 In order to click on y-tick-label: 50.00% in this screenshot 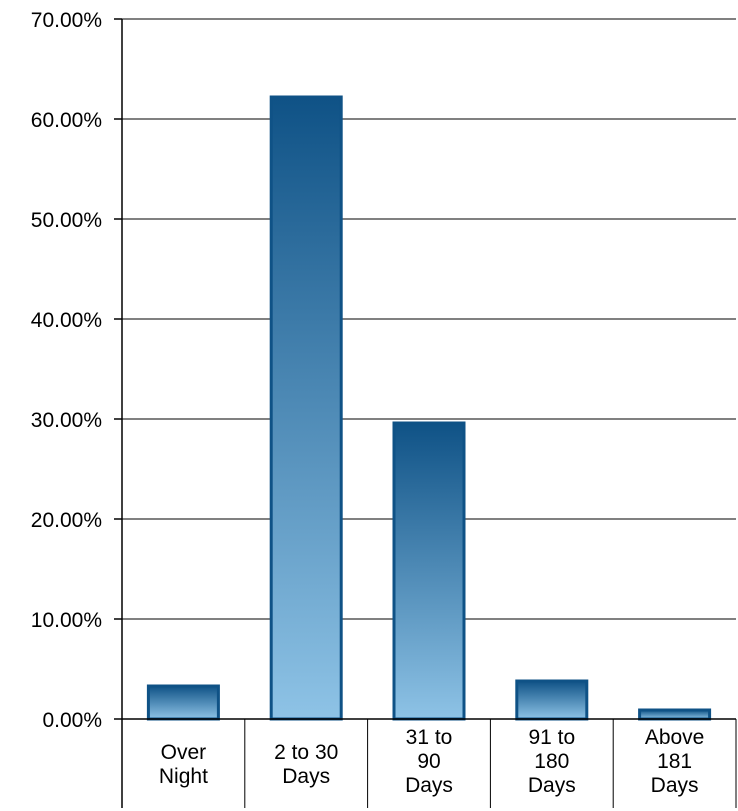, I will do `click(66, 220)`.